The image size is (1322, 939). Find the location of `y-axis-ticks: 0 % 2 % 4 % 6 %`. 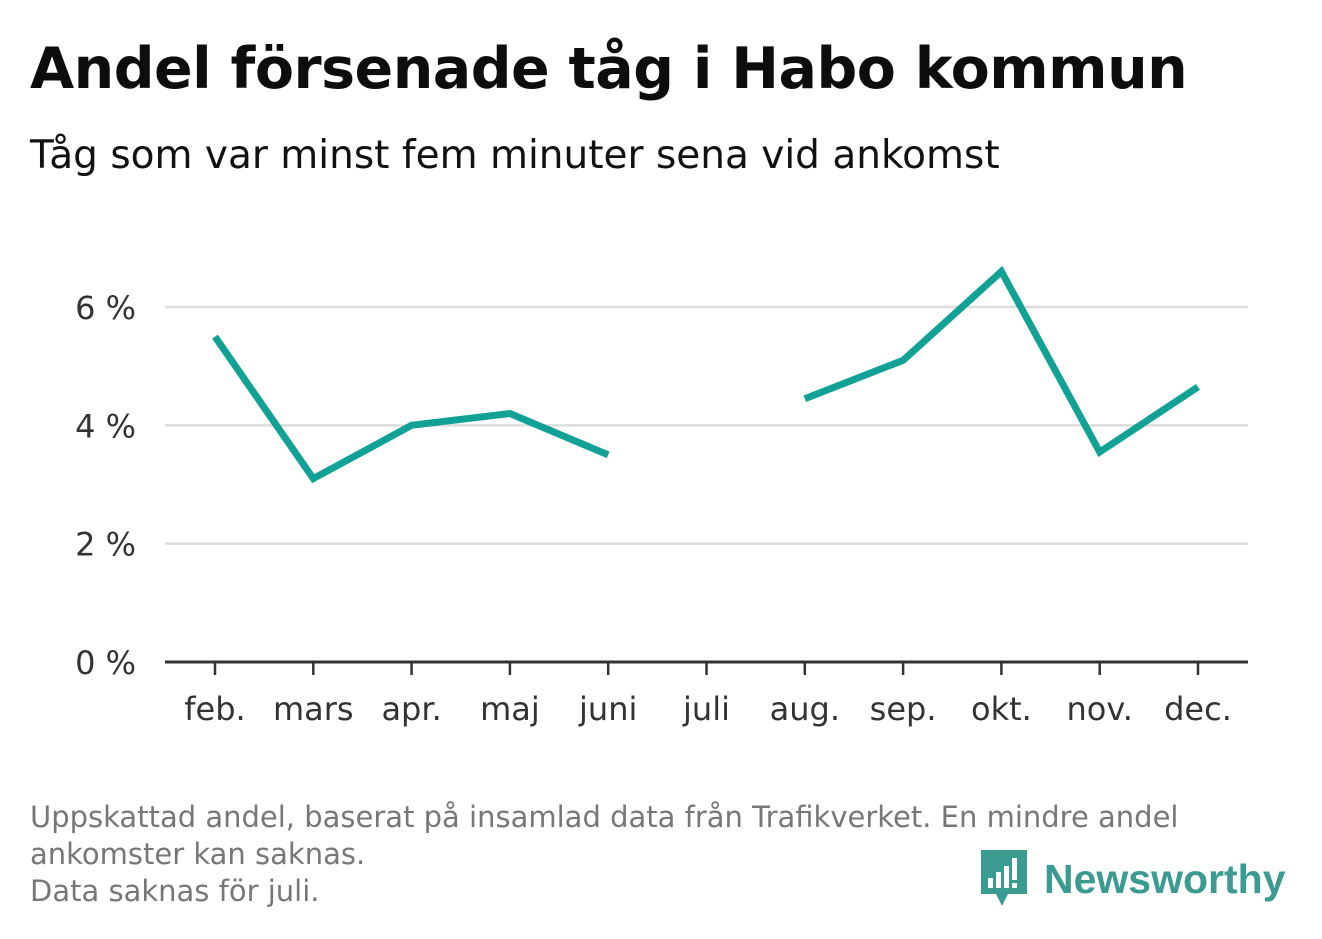

y-axis-ticks: 0 % 2 % 4 % 6 % is located at coordinates (105, 485).